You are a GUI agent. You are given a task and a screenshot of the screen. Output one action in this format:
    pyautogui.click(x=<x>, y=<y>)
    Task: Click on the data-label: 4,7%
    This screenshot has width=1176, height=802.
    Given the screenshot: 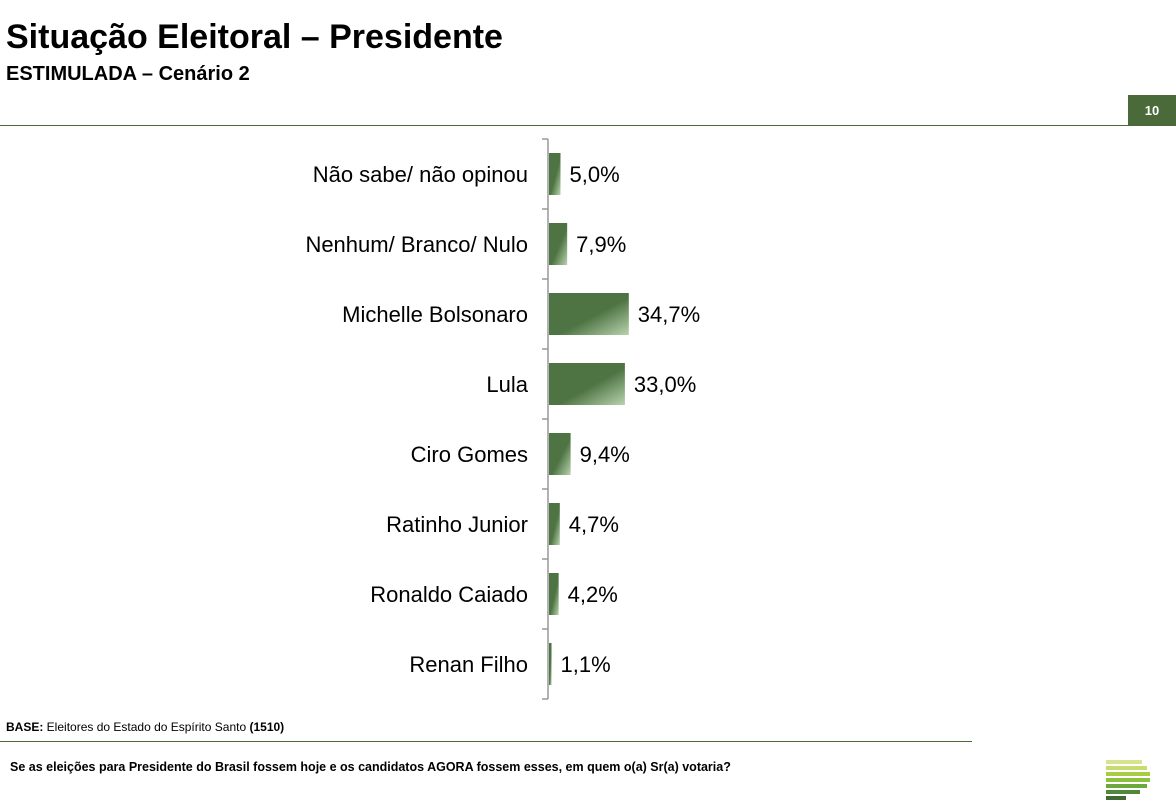 What is the action you would take?
    pyautogui.click(x=594, y=524)
    